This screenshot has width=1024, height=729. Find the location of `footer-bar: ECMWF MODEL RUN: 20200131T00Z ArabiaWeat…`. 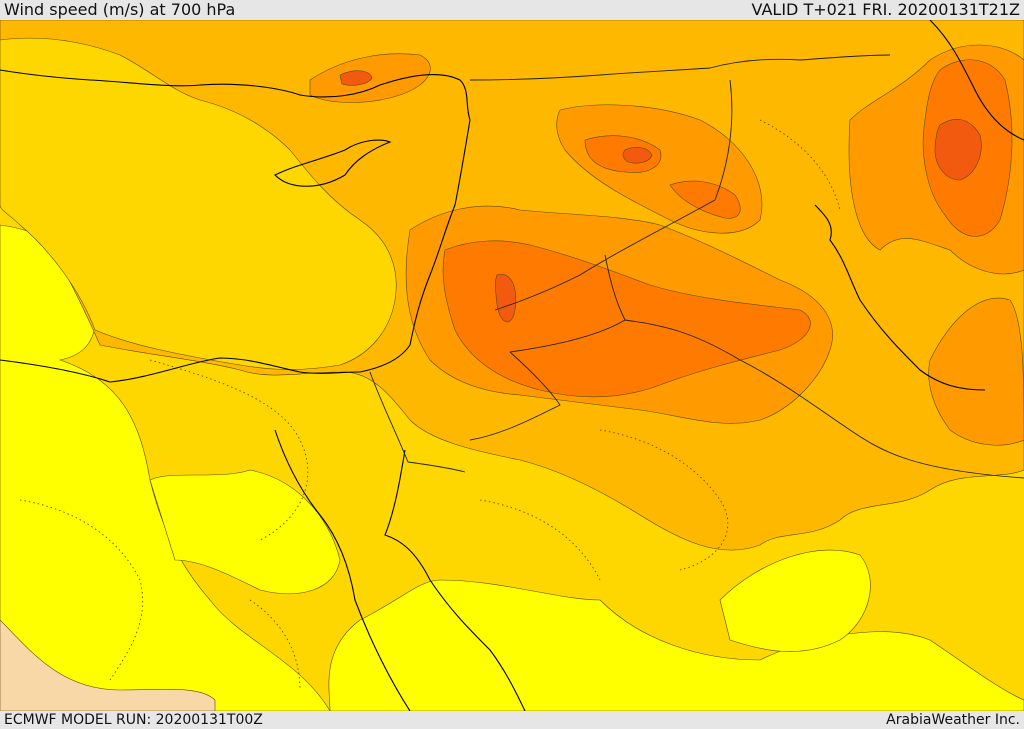

footer-bar: ECMWF MODEL RUN: 20200131T00Z ArabiaWeat… is located at coordinates (512, 720).